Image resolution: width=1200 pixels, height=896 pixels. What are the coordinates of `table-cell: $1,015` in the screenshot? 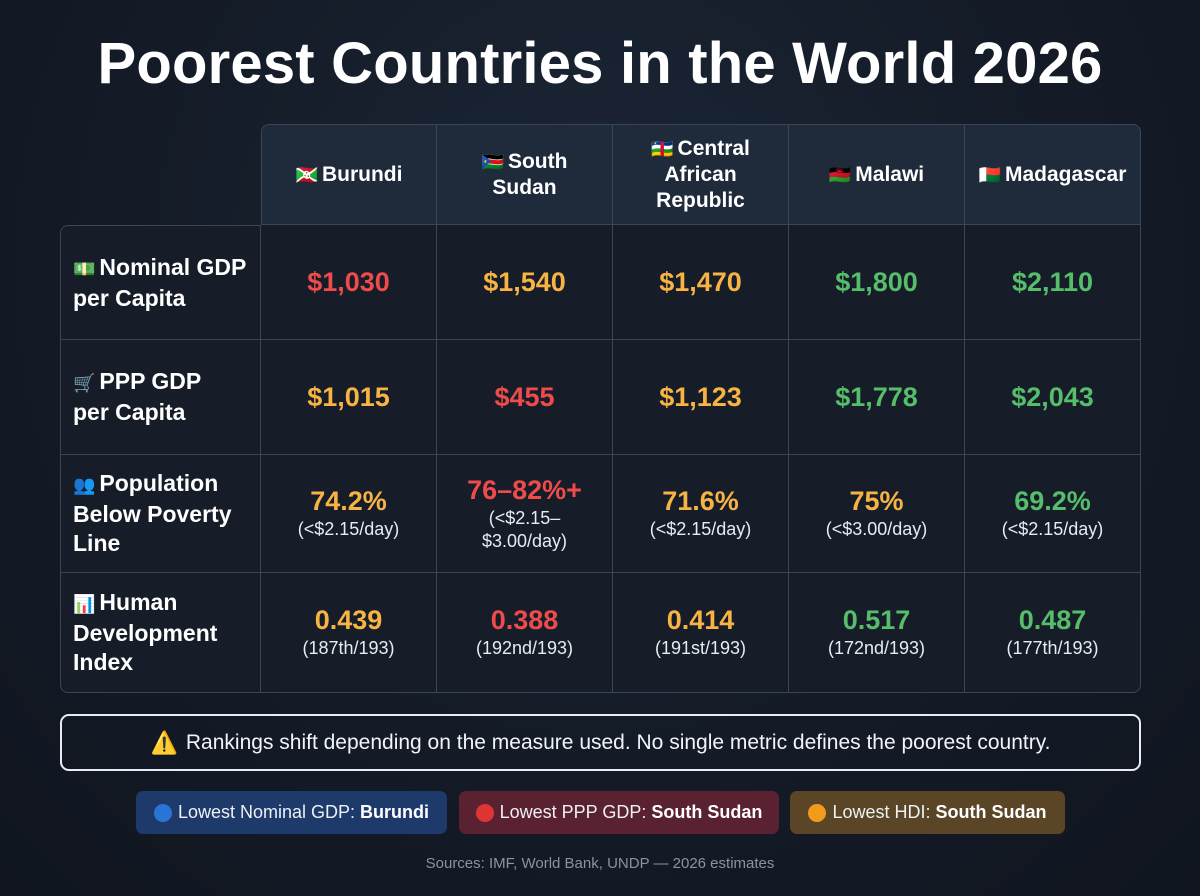 It's located at (349, 397).